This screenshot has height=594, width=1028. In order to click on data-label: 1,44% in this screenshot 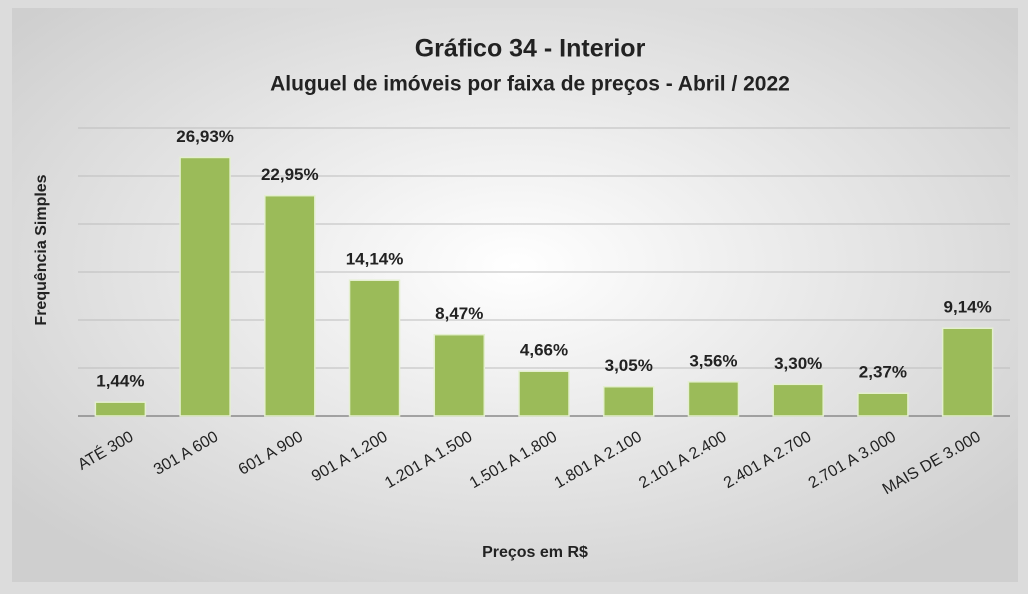, I will do `click(120, 381)`.